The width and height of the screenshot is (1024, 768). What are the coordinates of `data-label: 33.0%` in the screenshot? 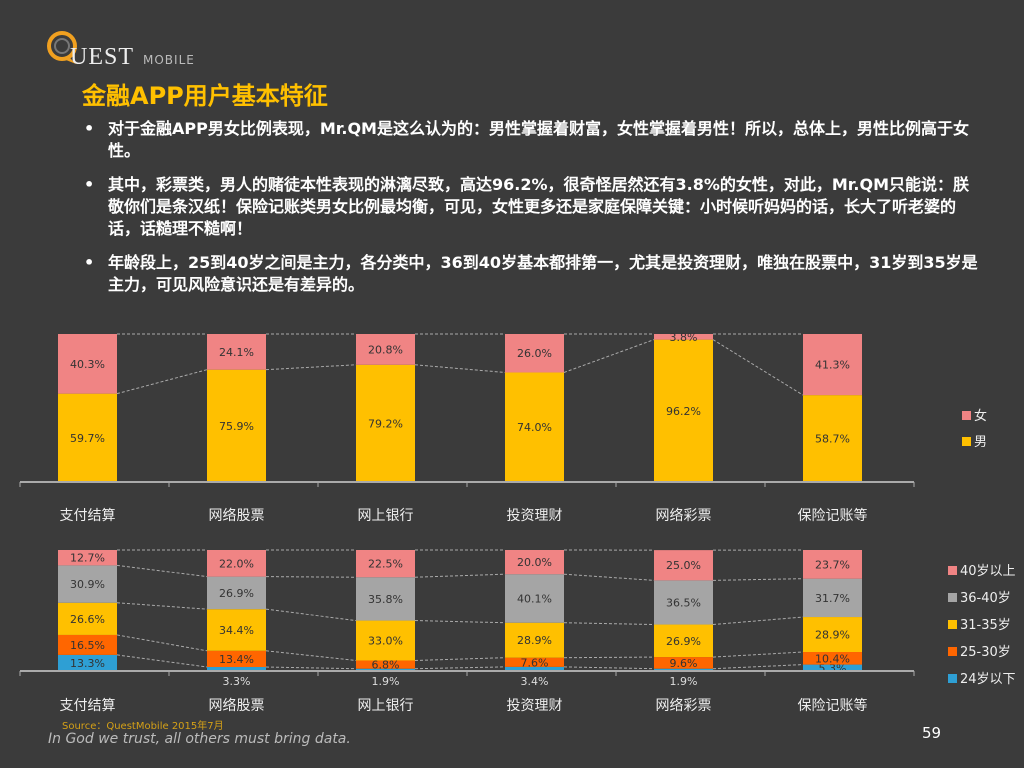 It's located at (385, 641).